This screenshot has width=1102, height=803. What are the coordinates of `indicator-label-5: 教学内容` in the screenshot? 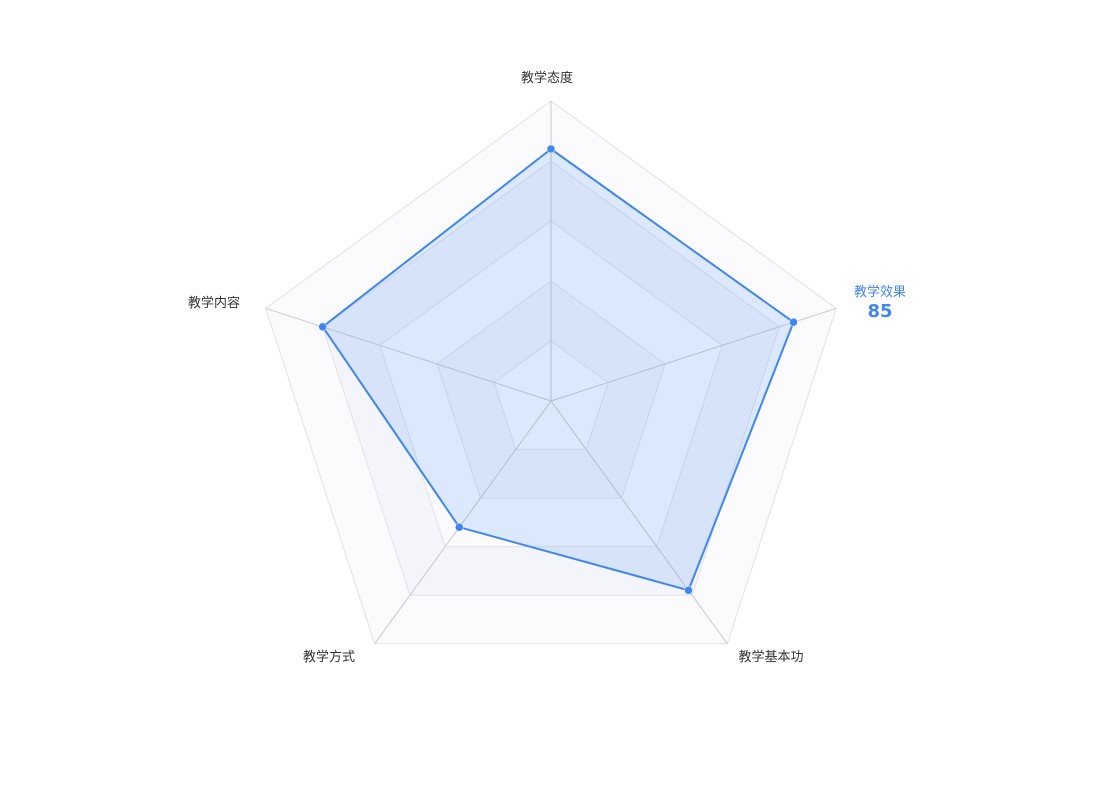 It's located at (214, 303).